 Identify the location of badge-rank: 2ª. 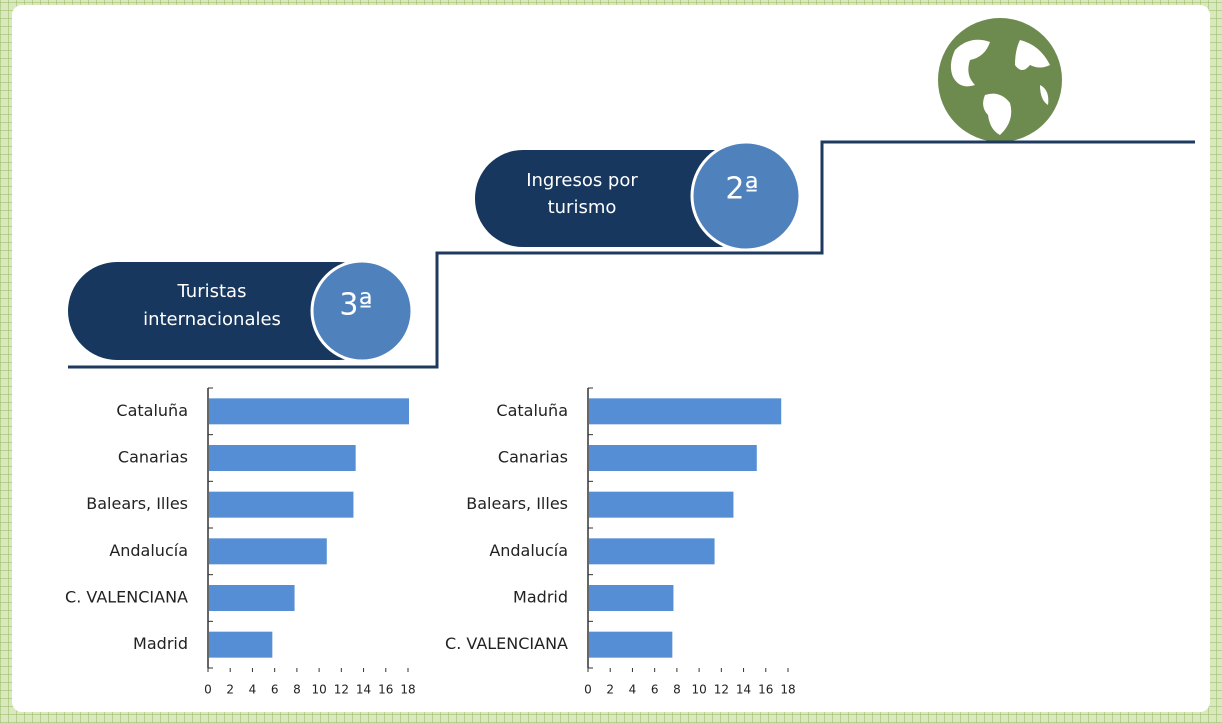
(741, 189).